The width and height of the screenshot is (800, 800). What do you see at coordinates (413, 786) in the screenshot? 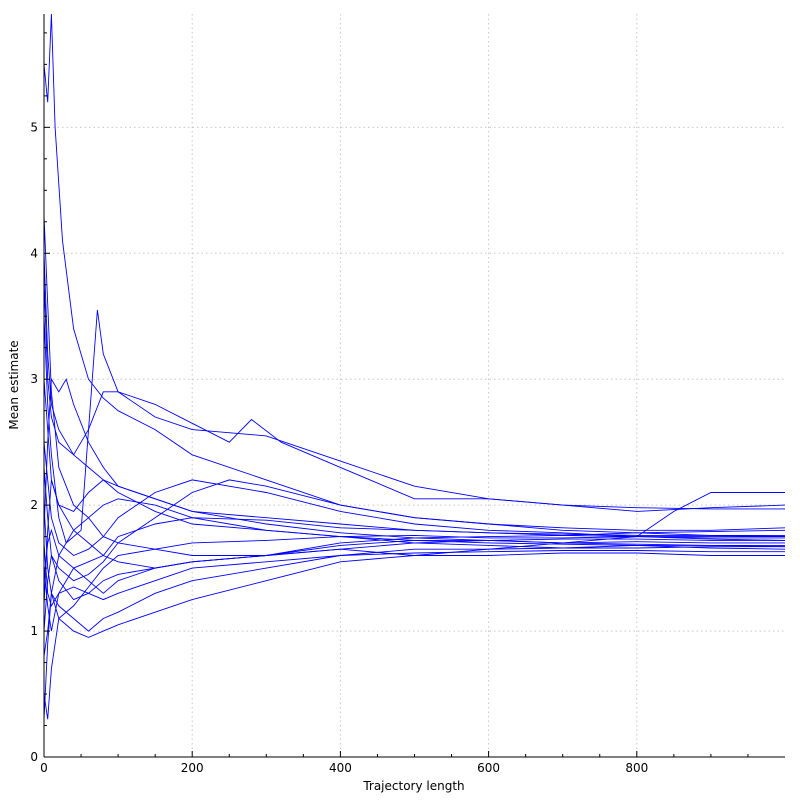
I see `x-axis-title: Trajectory length` at bounding box center [413, 786].